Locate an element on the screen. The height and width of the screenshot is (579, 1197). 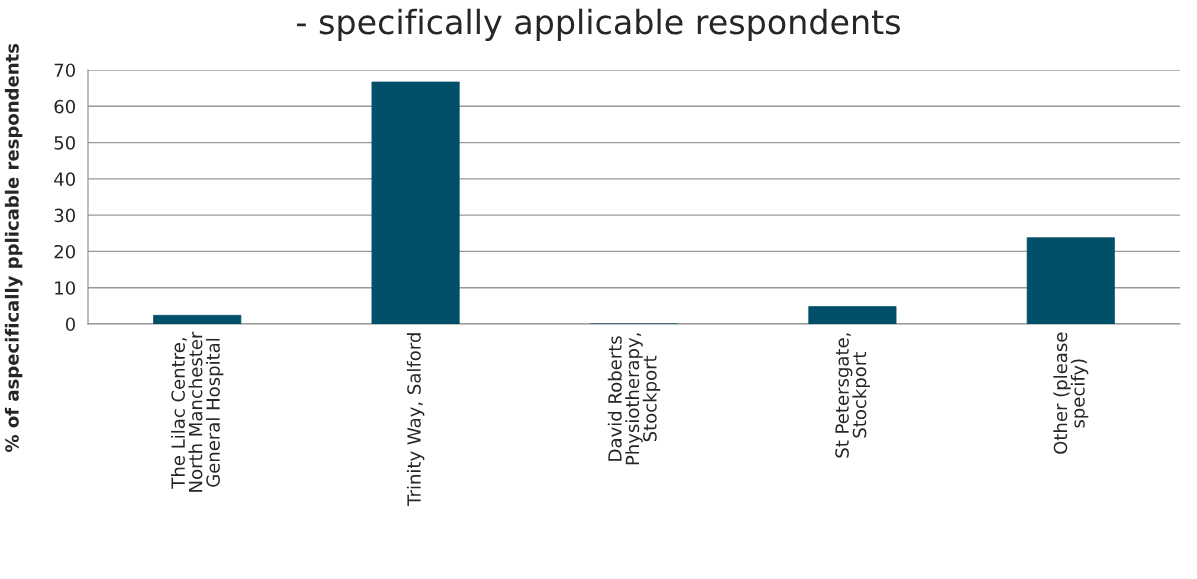
y-tick-label: 10 is located at coordinates (65, 288).